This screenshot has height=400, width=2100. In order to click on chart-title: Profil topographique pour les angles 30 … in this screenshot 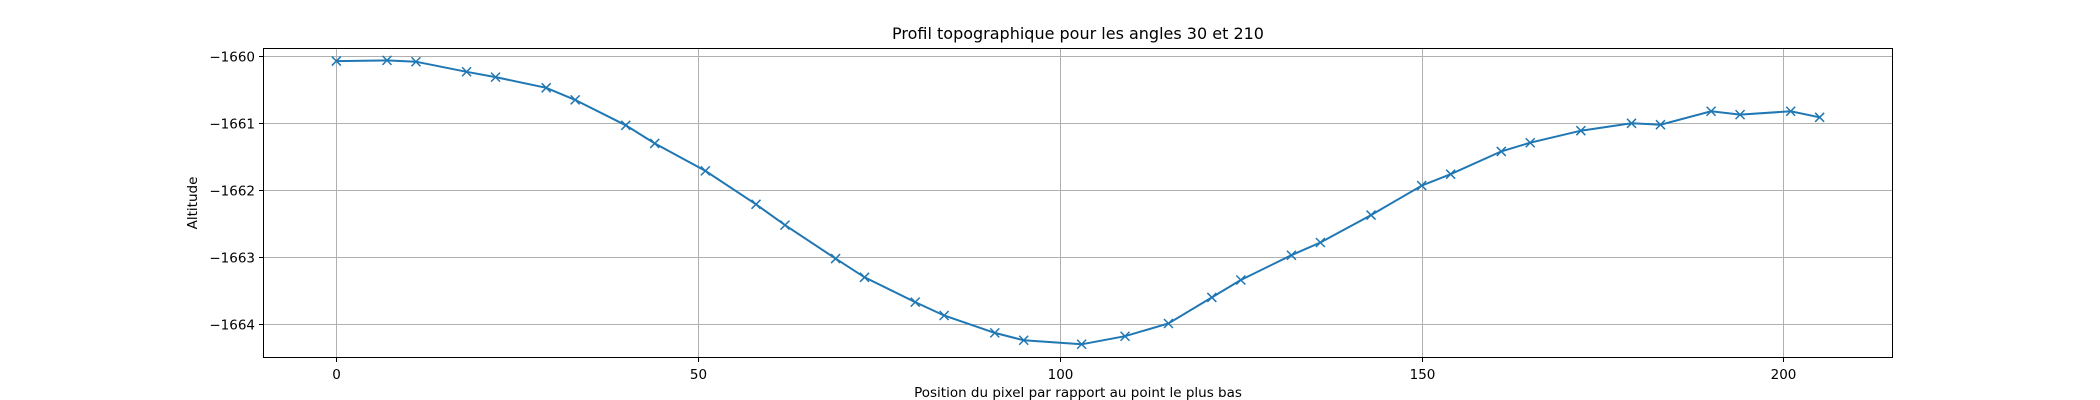, I will do `click(1078, 33)`.